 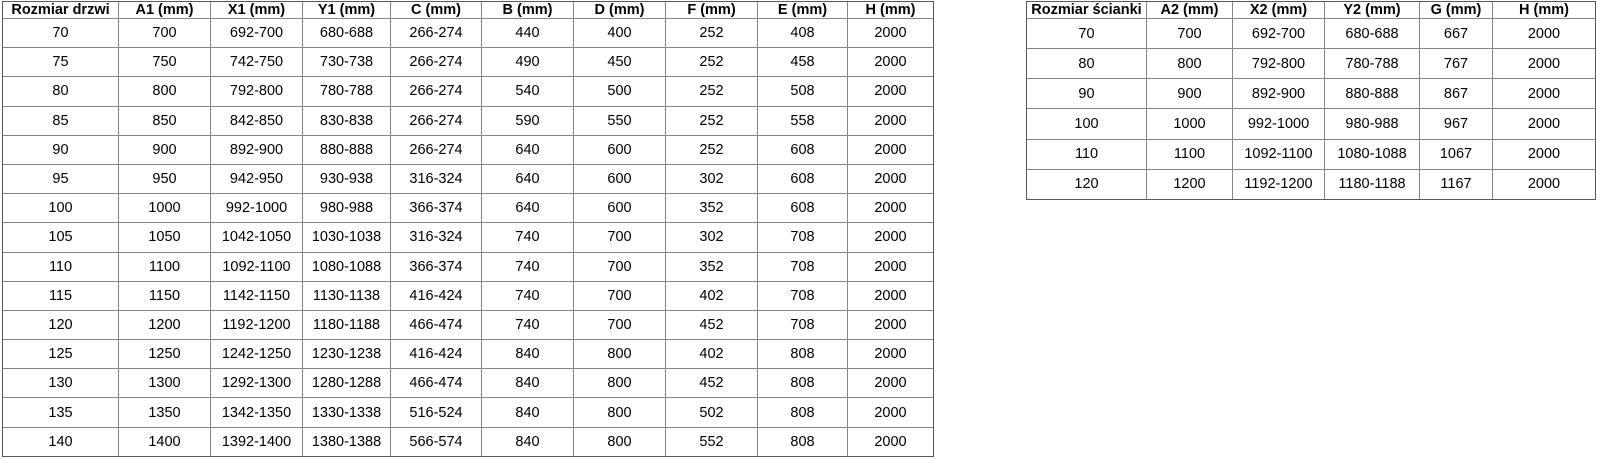 I want to click on table-cell: 1342-1350, so click(x=256, y=412).